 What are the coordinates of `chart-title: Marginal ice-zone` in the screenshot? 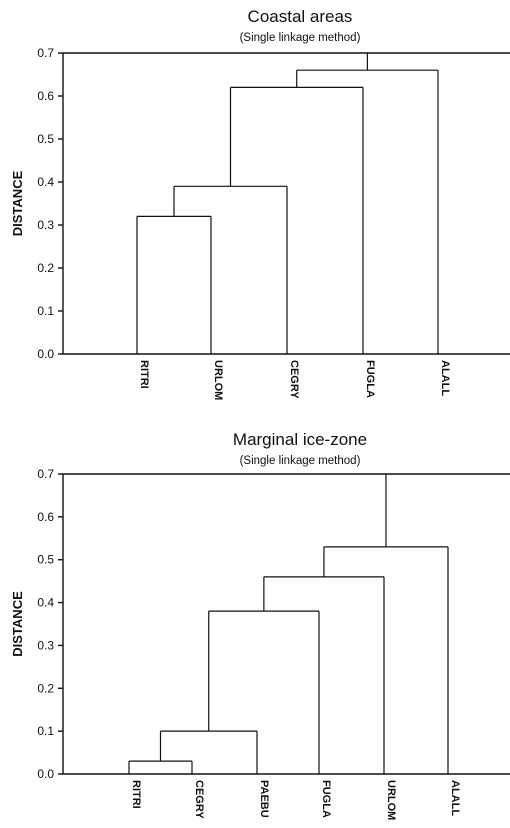 It's located at (300, 439).